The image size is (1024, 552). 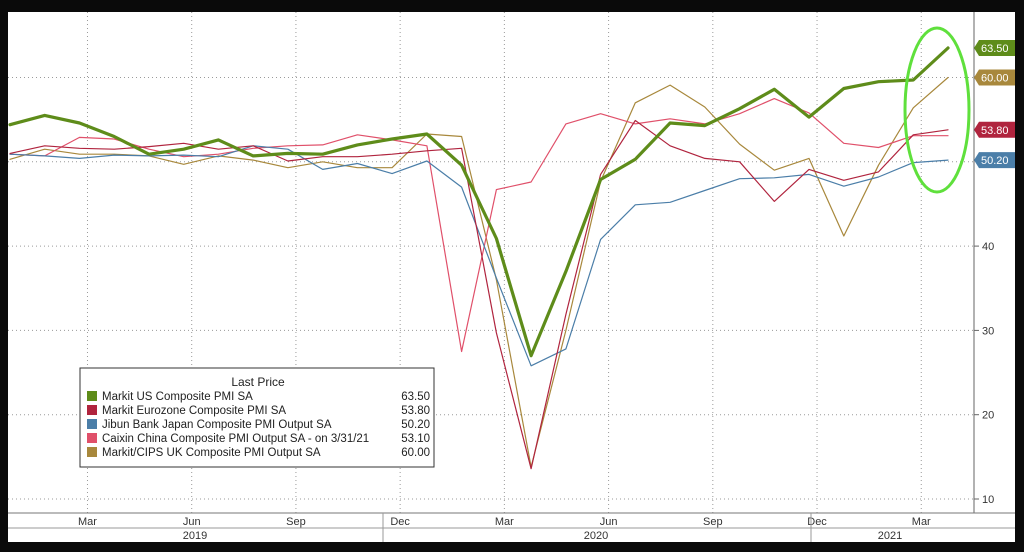 I want to click on legend-last-value: 63.50, so click(x=415, y=397).